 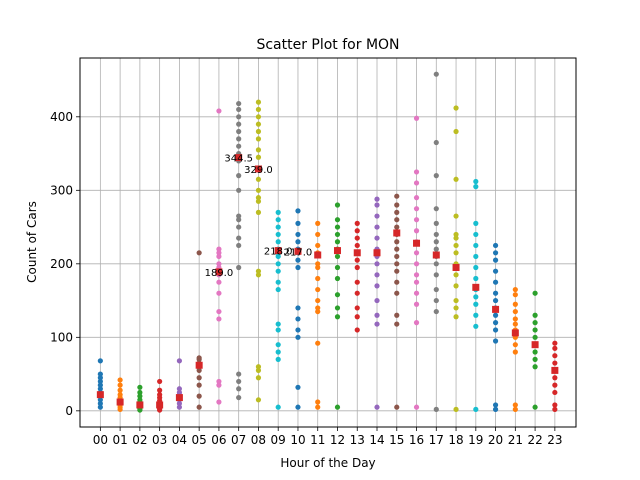 I want to click on x-tick-label: 11, so click(x=317, y=440).